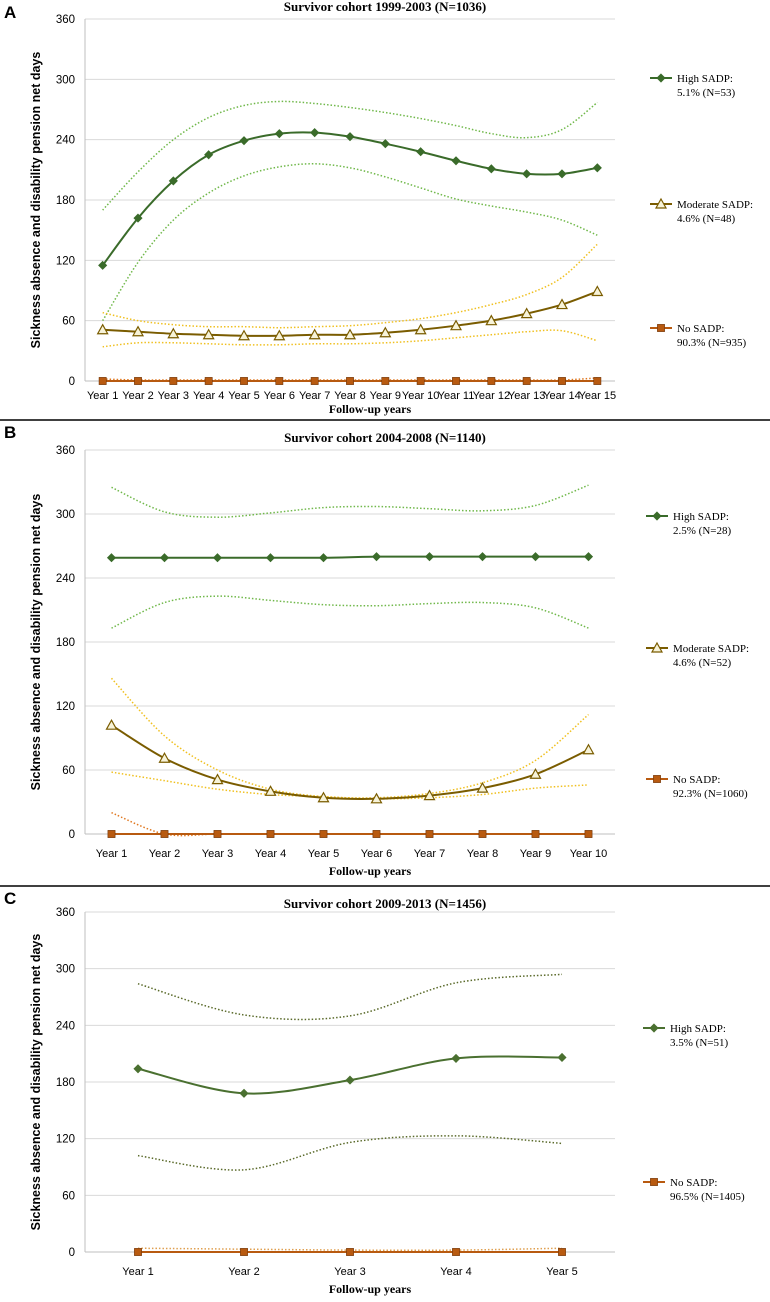  Describe the element at coordinates (65, 1026) in the screenshot. I see `y-tick-label: 240` at that location.